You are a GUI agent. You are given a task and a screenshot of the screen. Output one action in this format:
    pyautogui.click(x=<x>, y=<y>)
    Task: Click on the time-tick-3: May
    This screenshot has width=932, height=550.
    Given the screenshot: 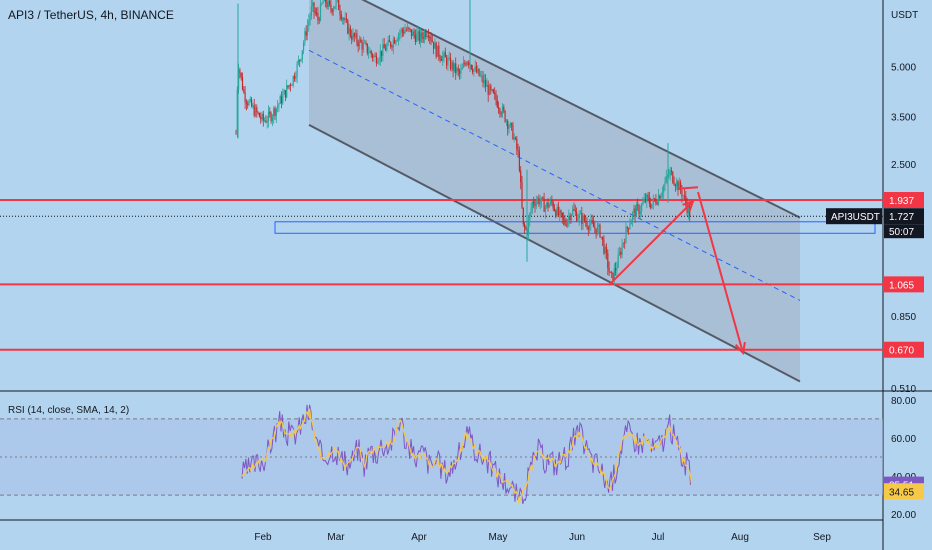 What is the action you would take?
    pyautogui.click(x=498, y=537)
    